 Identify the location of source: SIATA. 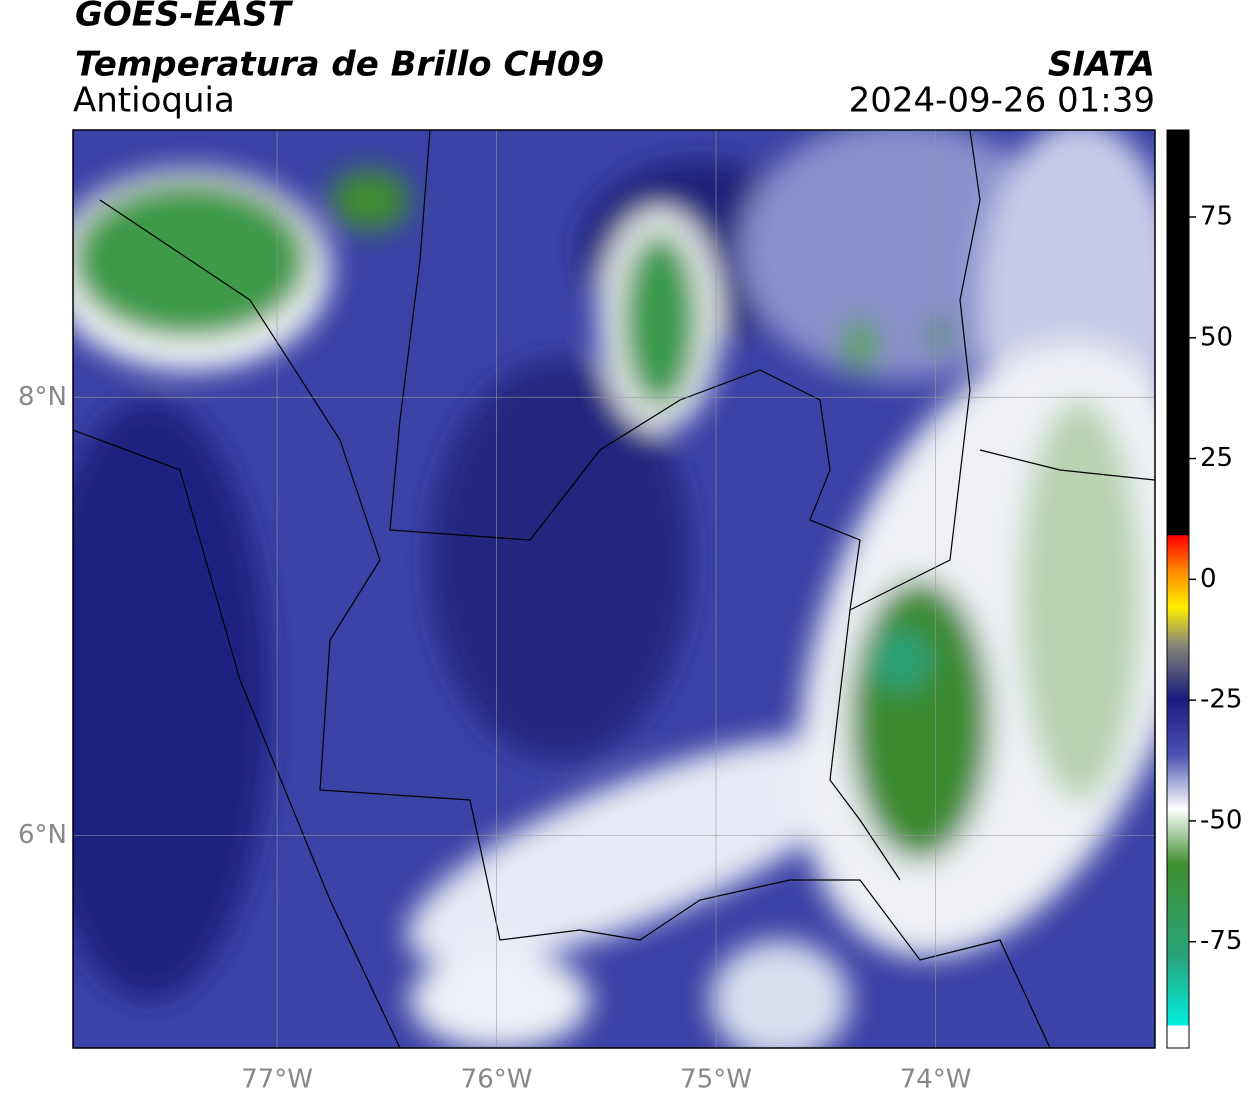
(1101, 65).